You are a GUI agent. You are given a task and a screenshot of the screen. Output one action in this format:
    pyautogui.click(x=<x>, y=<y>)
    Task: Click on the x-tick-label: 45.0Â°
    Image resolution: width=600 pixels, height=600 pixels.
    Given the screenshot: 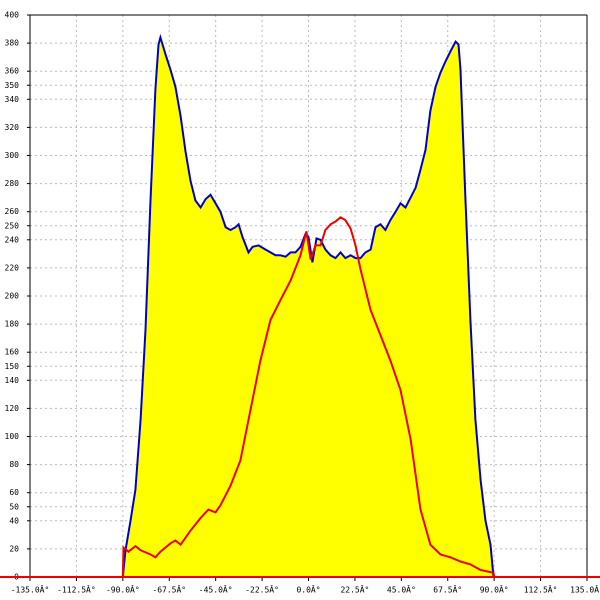 What is the action you would take?
    pyautogui.click(x=401, y=589)
    